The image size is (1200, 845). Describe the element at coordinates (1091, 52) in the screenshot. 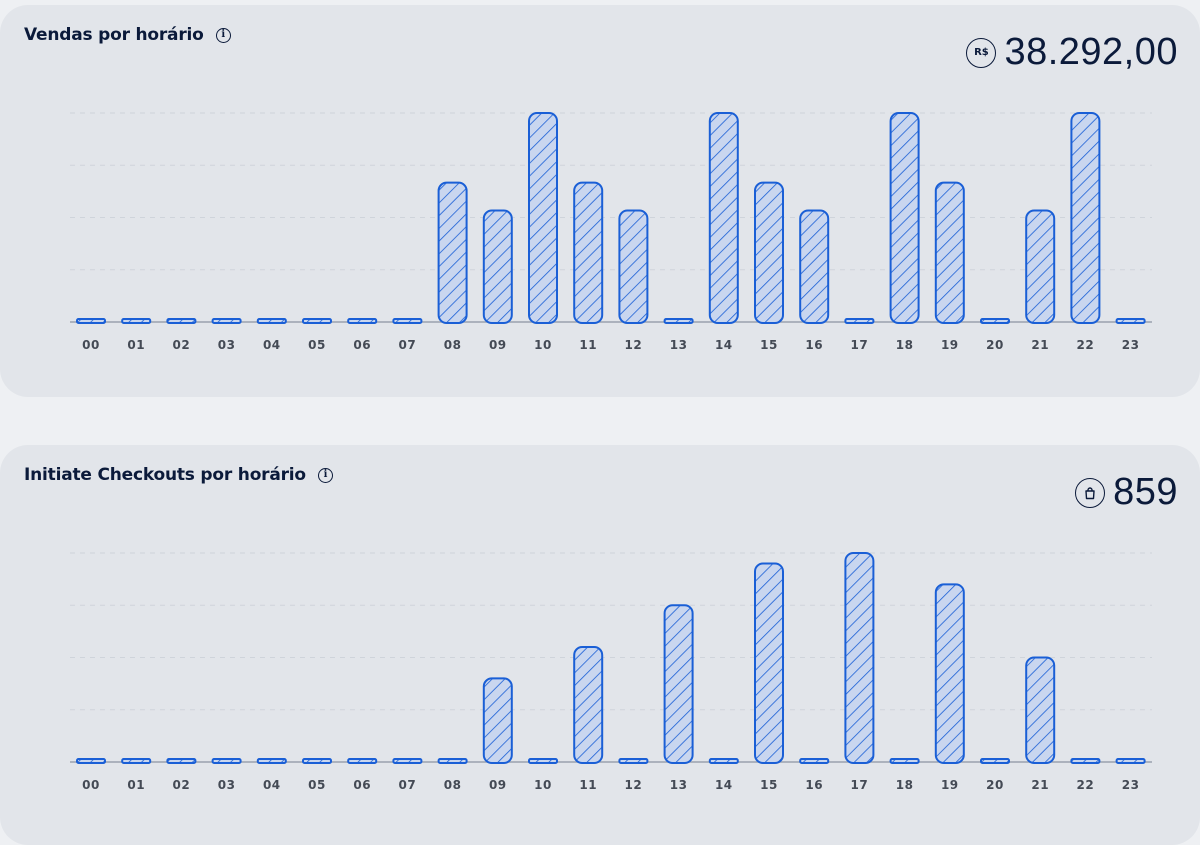

I see `sales-total-value: 38.292,00` at that location.